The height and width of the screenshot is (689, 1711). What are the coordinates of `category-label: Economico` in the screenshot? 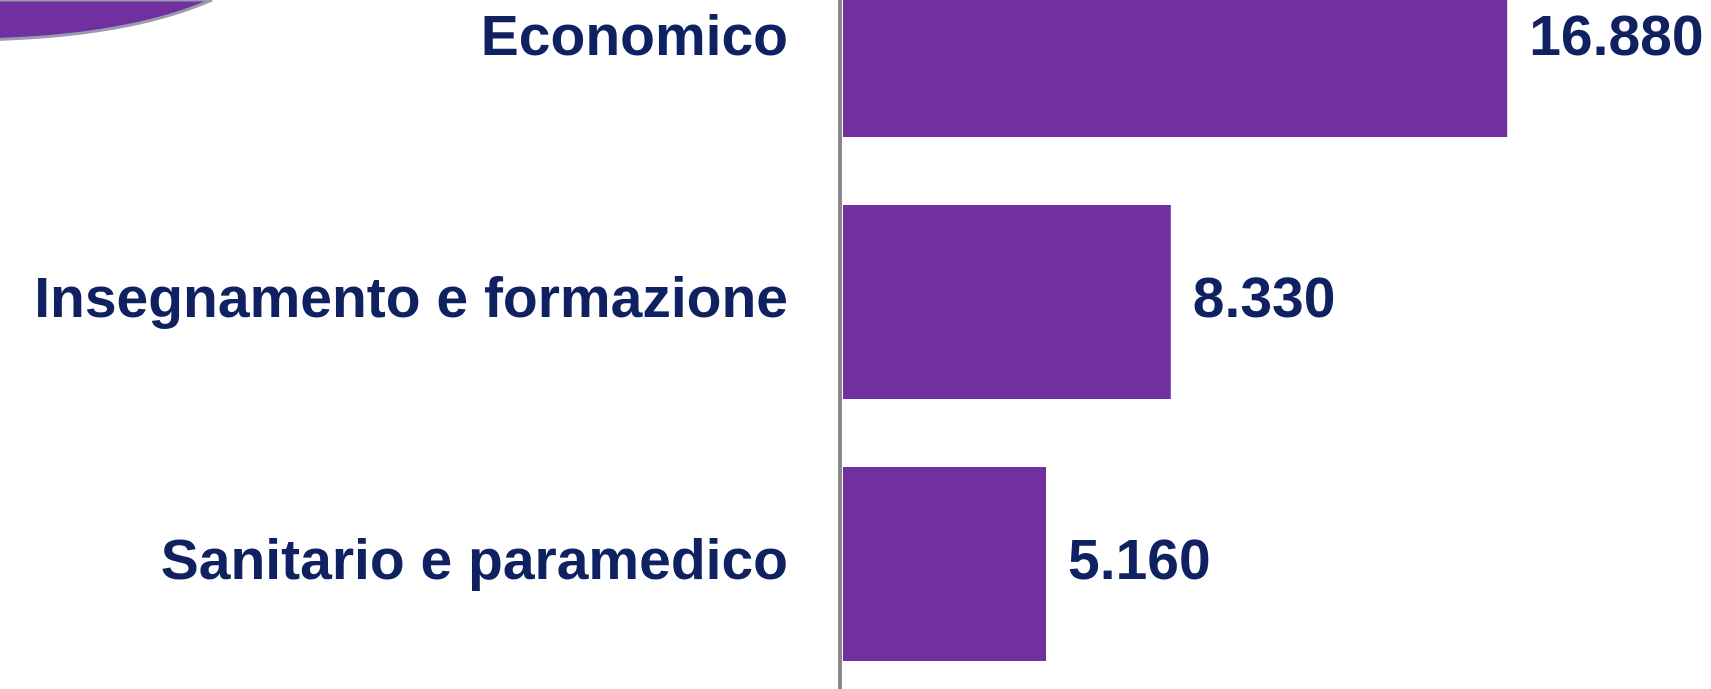 It's located at (634, 36).